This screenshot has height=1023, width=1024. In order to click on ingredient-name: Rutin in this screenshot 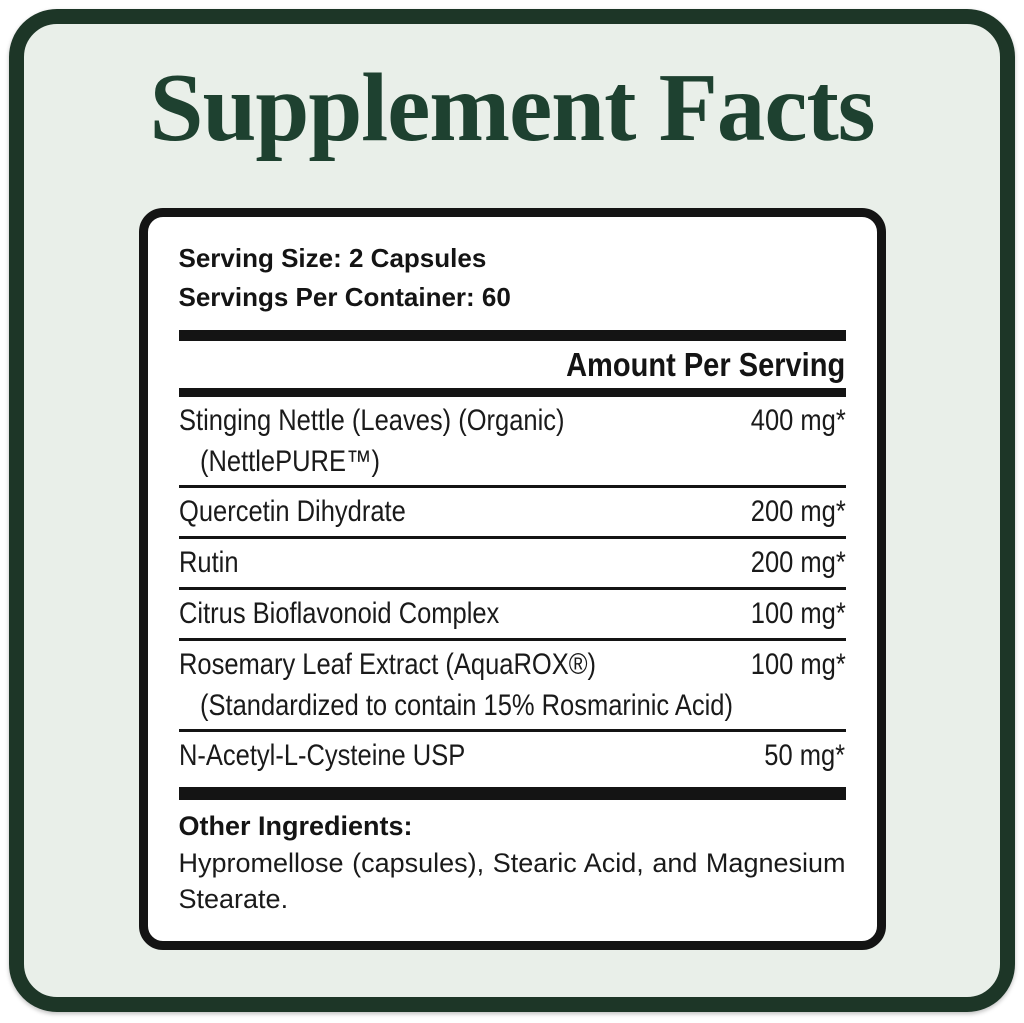, I will do `click(208, 562)`.